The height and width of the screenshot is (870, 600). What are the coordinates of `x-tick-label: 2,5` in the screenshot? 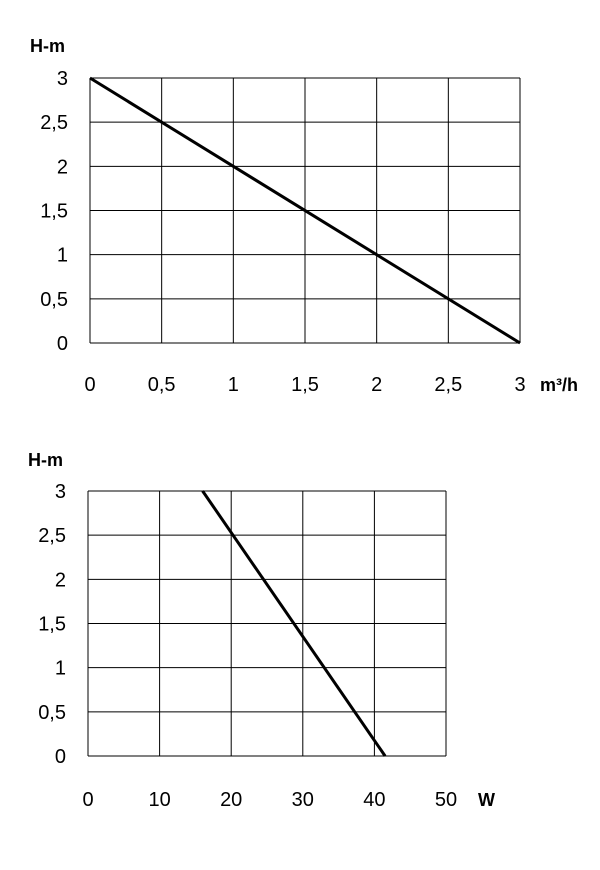 It's located at (448, 385).